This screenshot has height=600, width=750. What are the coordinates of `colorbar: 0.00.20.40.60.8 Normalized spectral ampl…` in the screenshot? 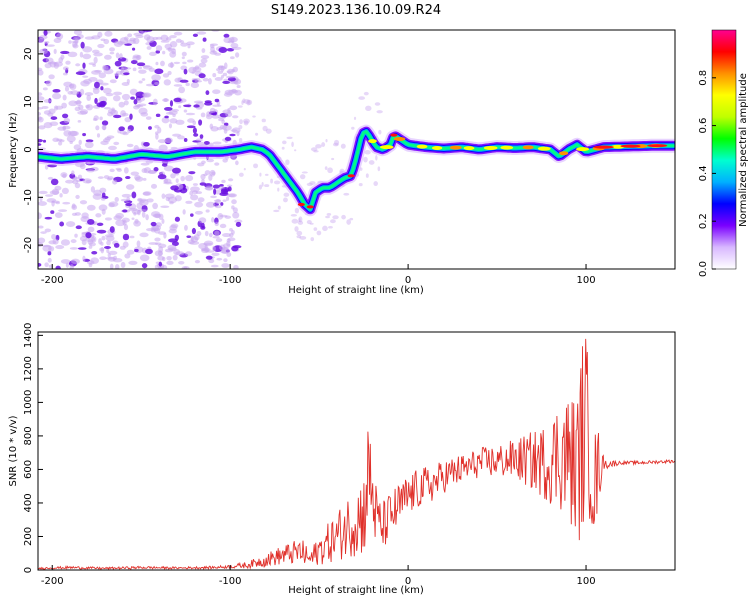 It's located at (723, 153).